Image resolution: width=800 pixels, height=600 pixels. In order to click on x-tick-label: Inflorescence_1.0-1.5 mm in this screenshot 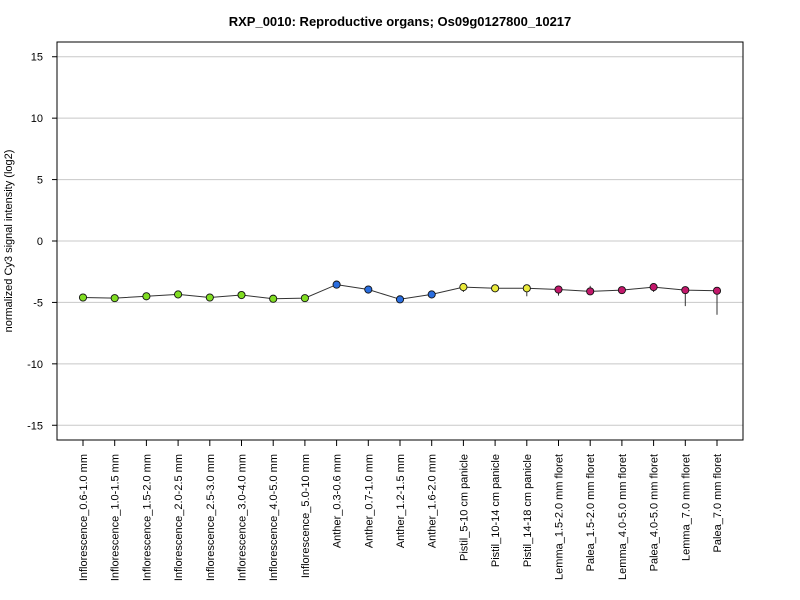, I will do `click(116, 517)`.